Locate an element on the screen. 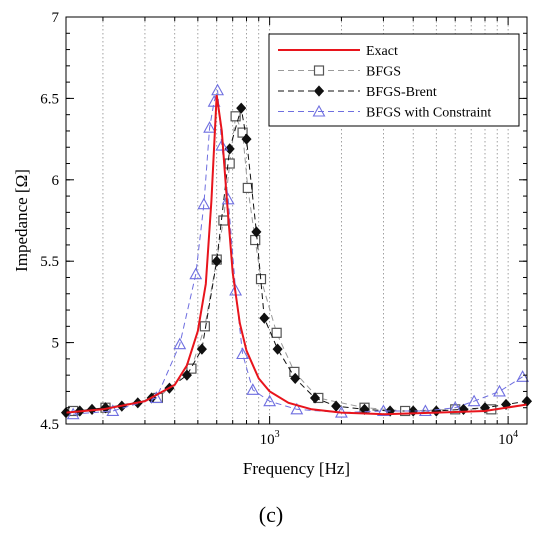 The height and width of the screenshot is (550, 542). legend-label-bfgs-with-constraint: BFGS with Constraint is located at coordinates (428, 113).